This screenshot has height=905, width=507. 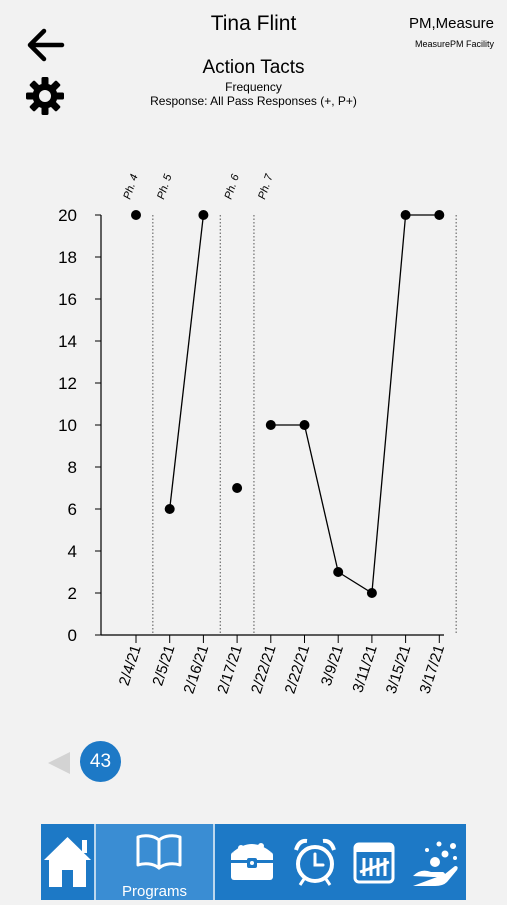 What do you see at coordinates (72, 551) in the screenshot?
I see `y-tick-label: 4` at bounding box center [72, 551].